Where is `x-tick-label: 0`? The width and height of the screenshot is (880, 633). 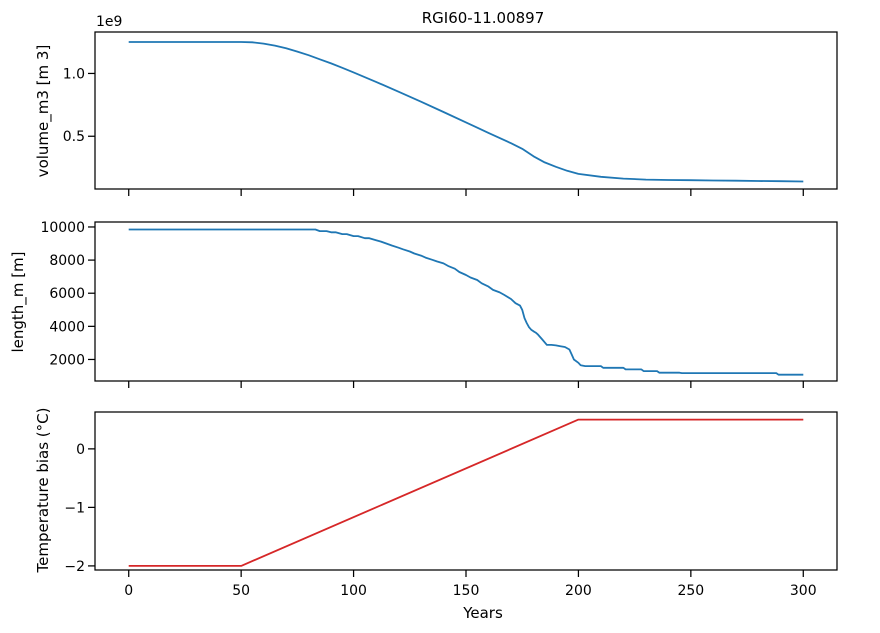 x-tick-label: 0 is located at coordinates (128, 591).